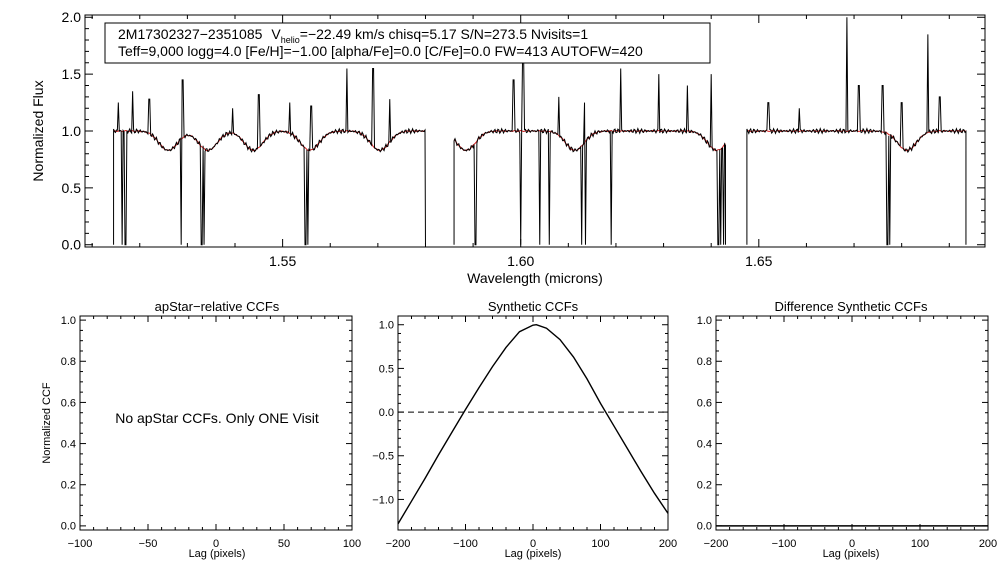  What do you see at coordinates (851, 306) in the screenshot?
I see `difference-ccf-title: Difference Synthetic CCFs` at bounding box center [851, 306].